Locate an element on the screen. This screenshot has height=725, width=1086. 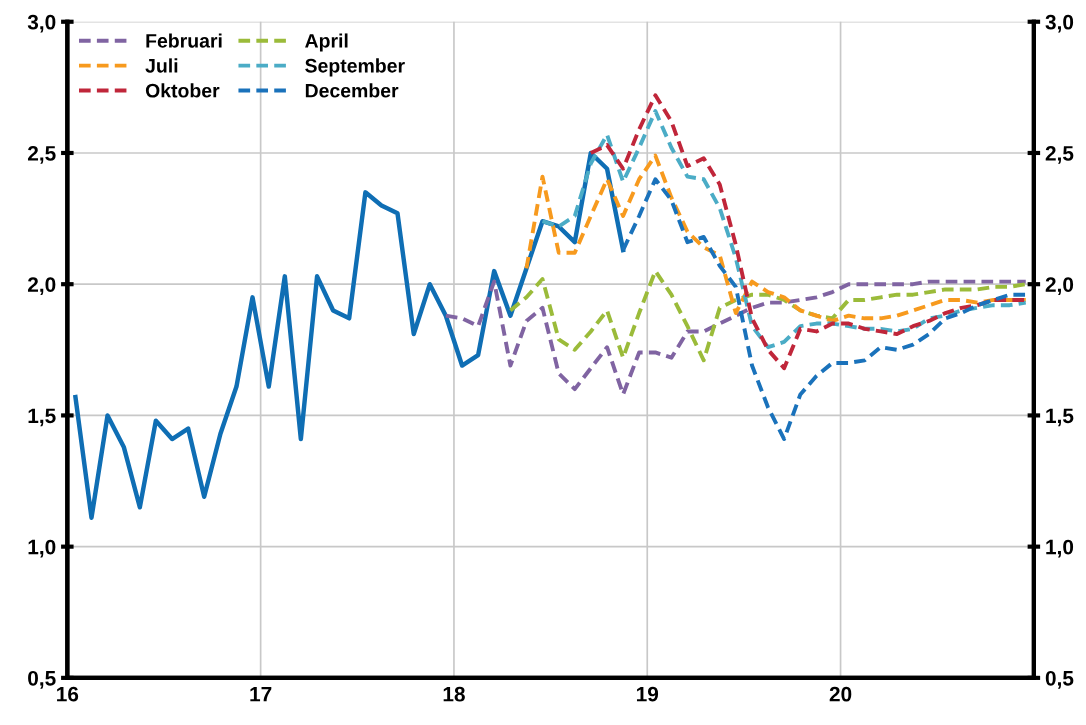
legend-label: December is located at coordinates (352, 90).